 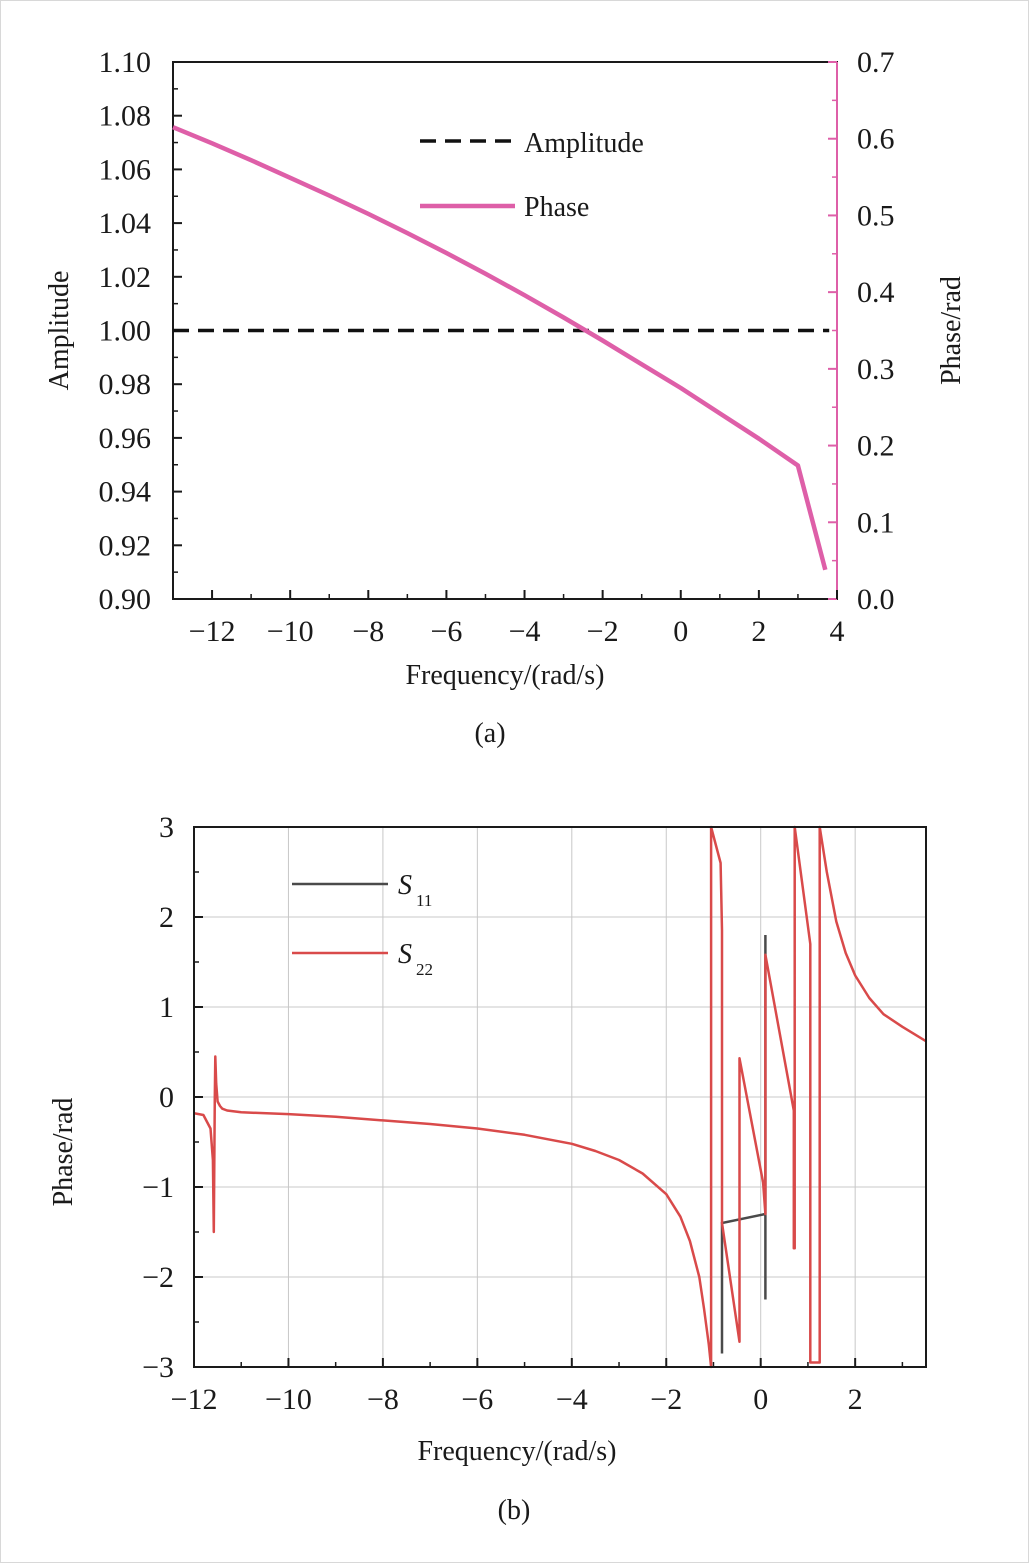 What do you see at coordinates (125, 599) in the screenshot?
I see `ytick-label-a: 0.90` at bounding box center [125, 599].